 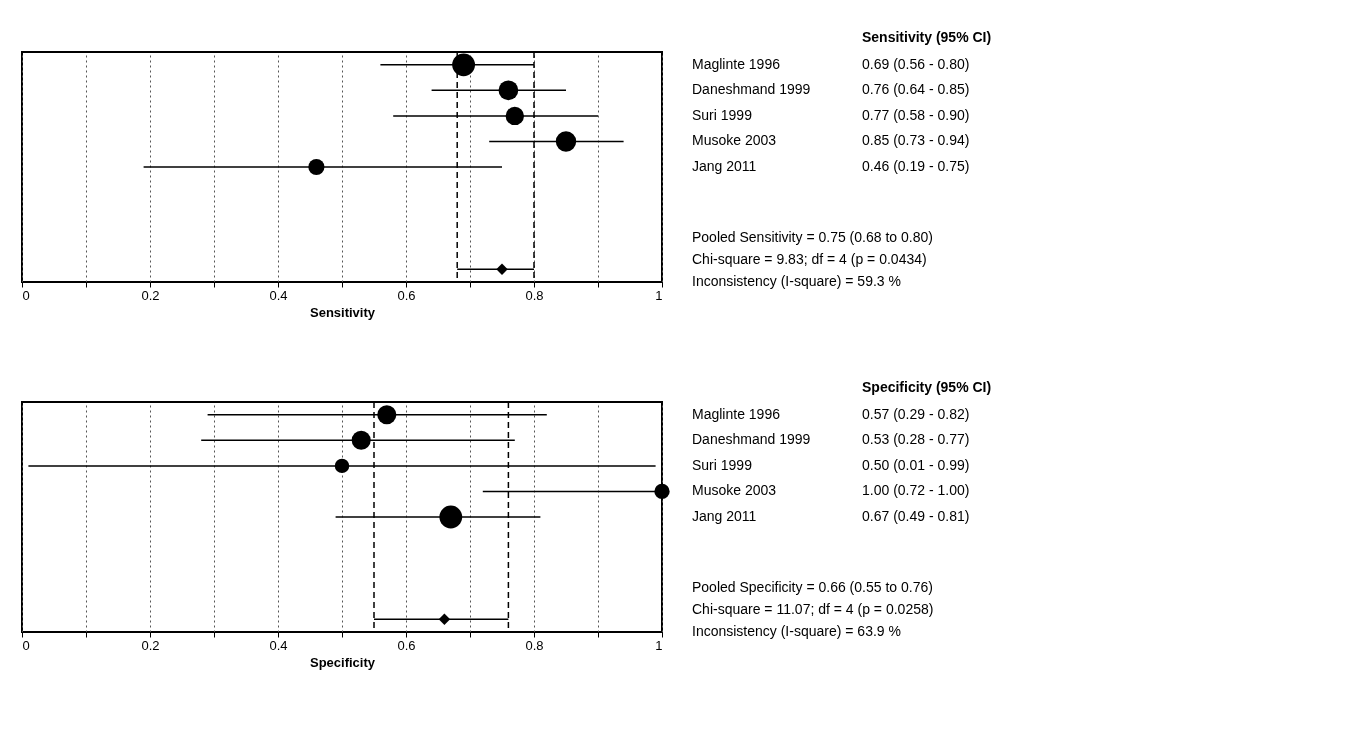 I want to click on data-label: 0.53 (0.28 - 0.77), so click(x=916, y=439).